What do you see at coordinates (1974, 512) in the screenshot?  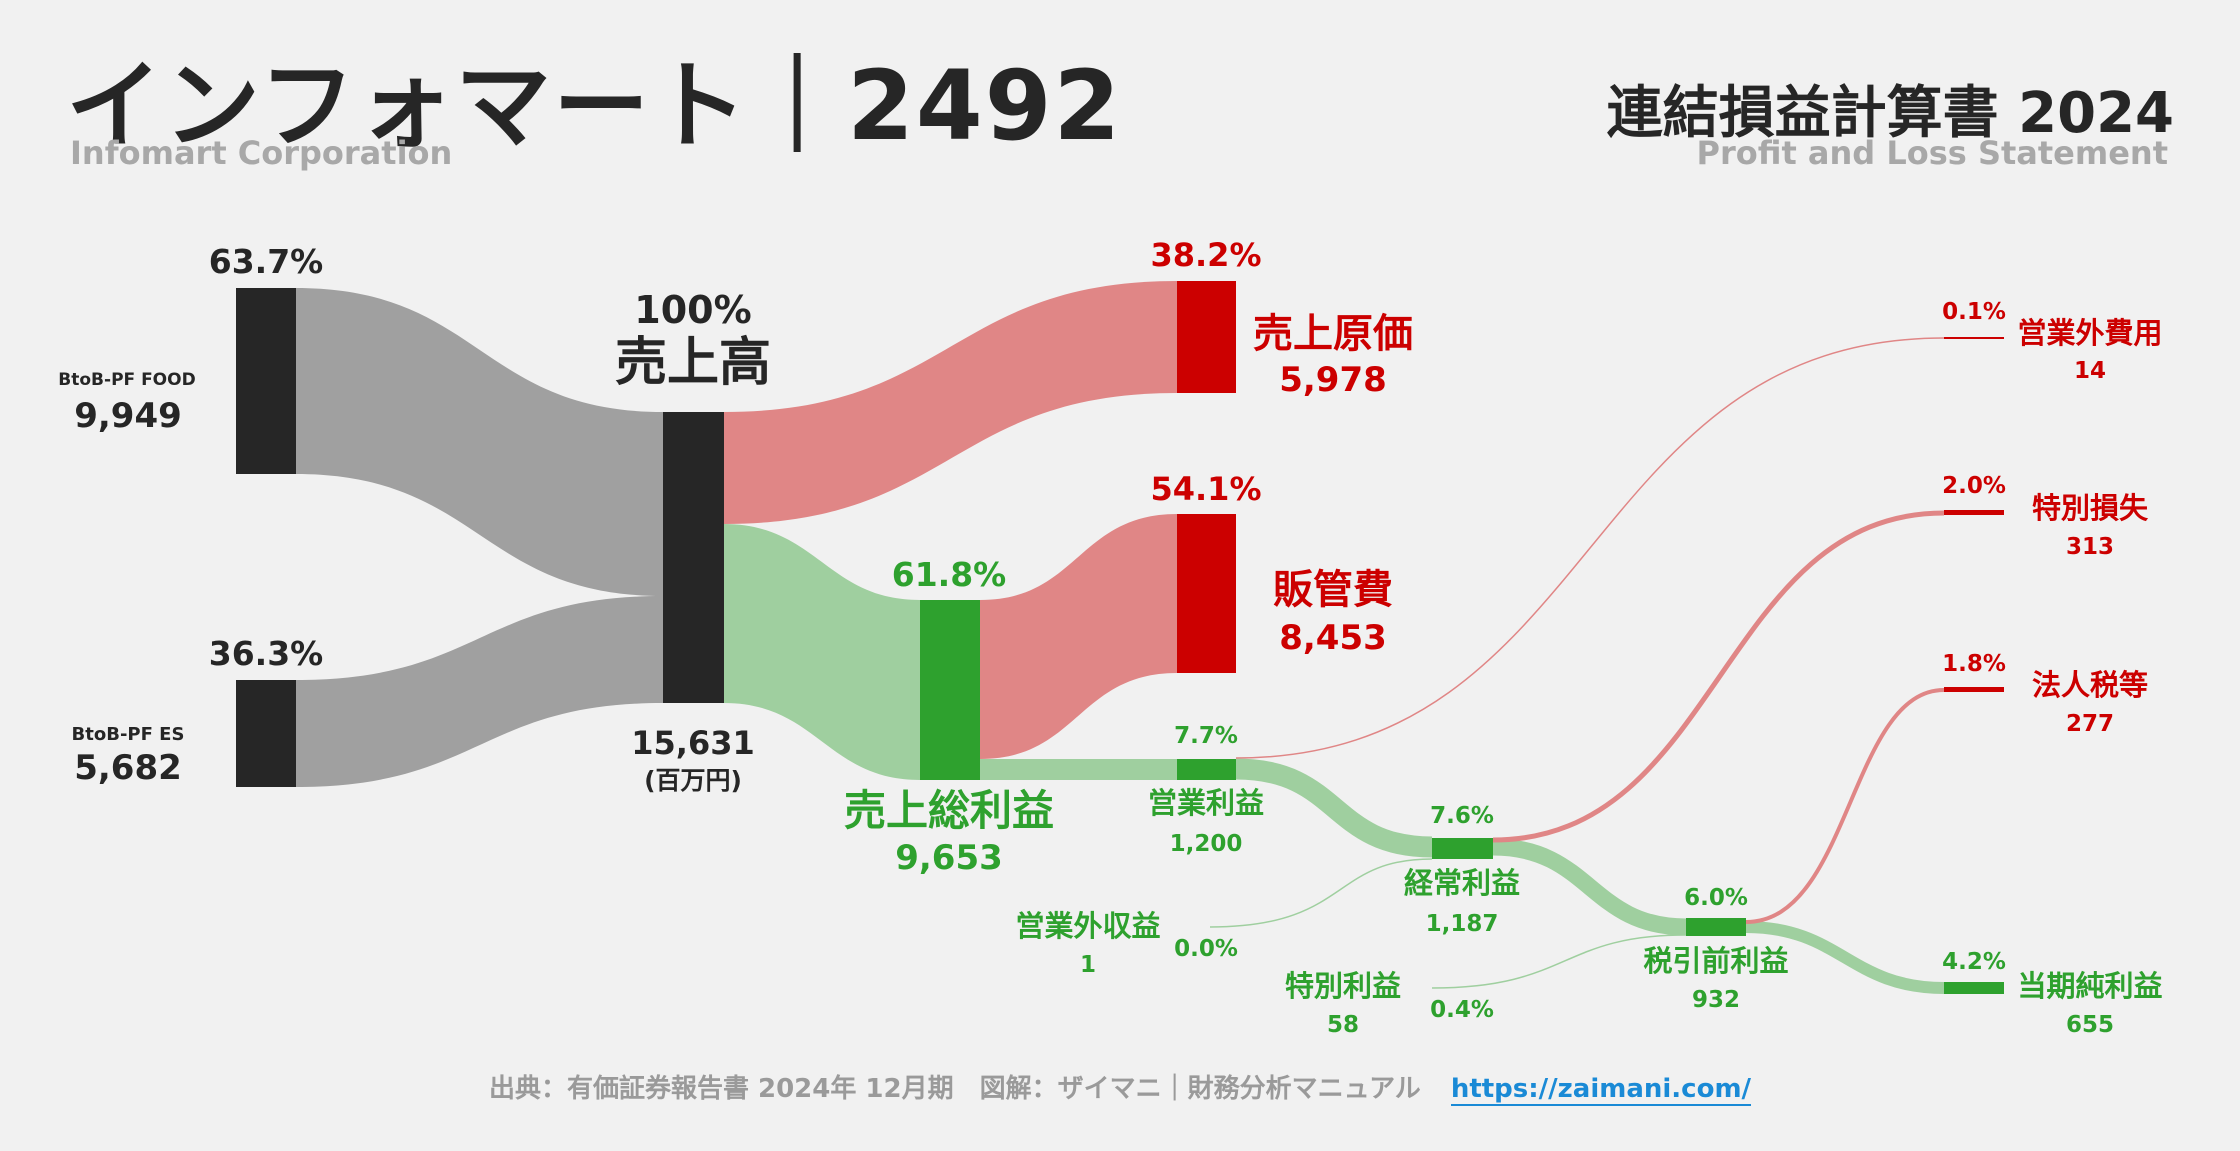 I see `node-special-loss` at bounding box center [1974, 512].